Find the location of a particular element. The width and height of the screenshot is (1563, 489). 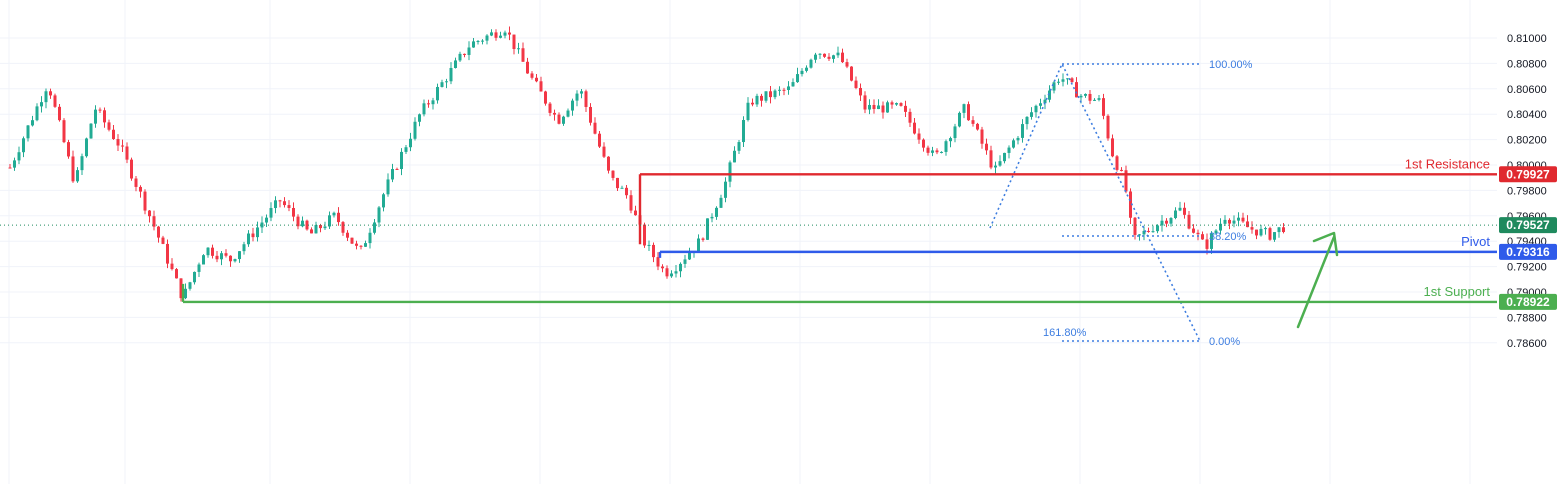

support-price-tag: 0.78922 is located at coordinates (1528, 301).